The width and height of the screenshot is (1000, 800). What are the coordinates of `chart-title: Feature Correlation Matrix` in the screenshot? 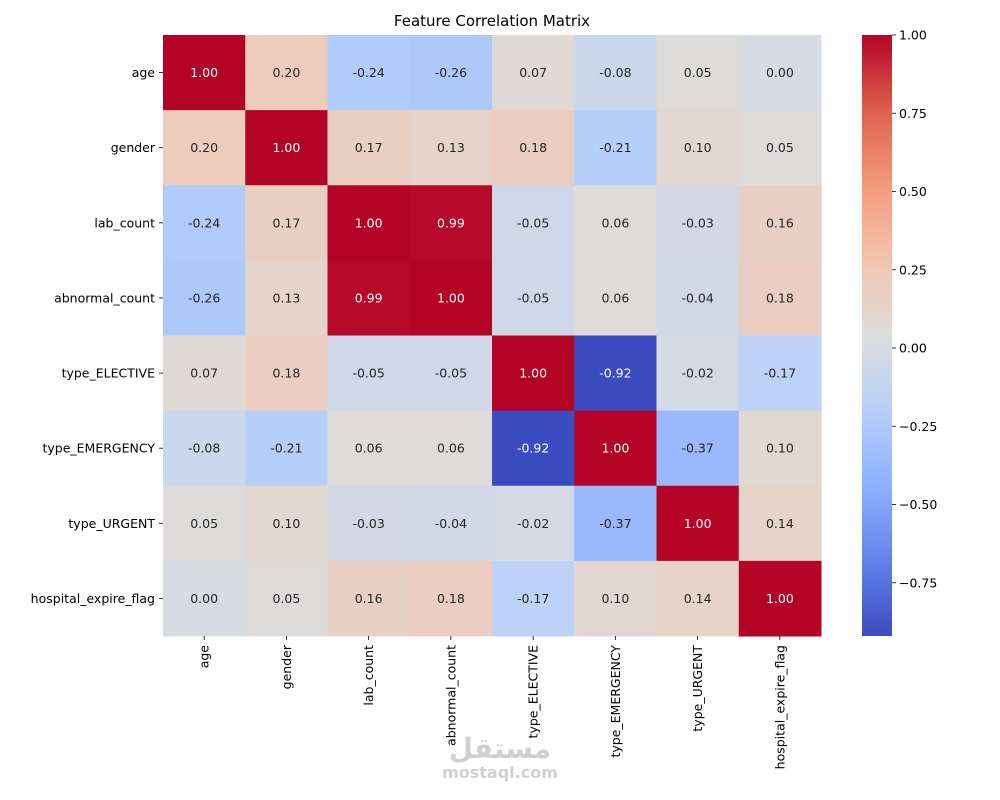 It's located at (492, 21).